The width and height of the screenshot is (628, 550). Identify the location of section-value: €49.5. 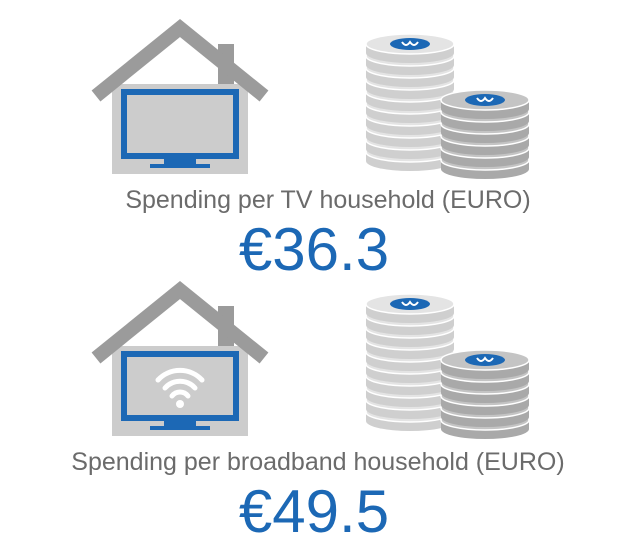
(314, 511).